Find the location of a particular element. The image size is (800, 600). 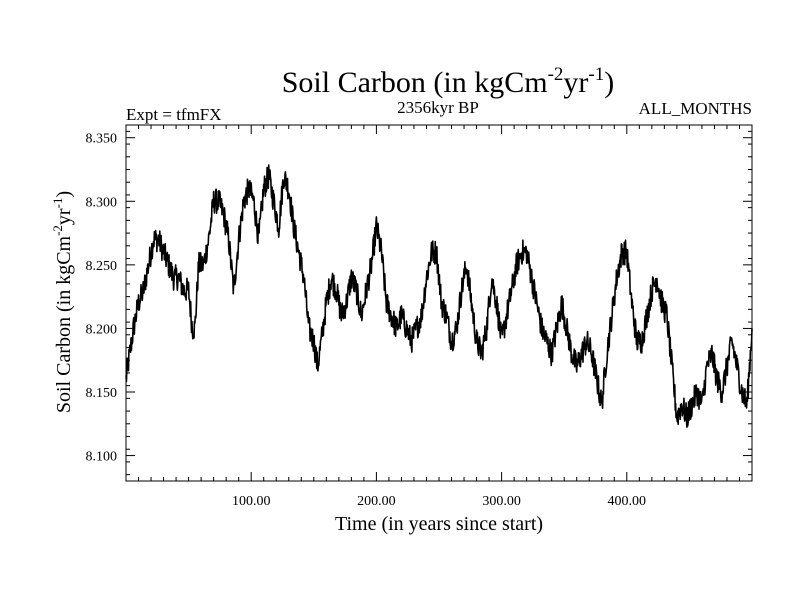

y-tick-label: 8.300 is located at coordinates (102, 202).